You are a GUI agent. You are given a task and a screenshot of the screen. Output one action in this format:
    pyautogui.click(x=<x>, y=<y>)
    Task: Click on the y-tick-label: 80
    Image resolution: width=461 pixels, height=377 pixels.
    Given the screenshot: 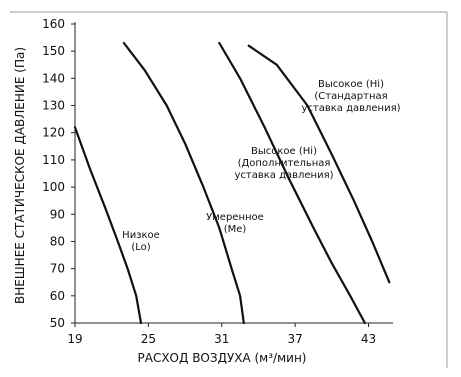 What is the action you would take?
    pyautogui.click(x=57, y=241)
    